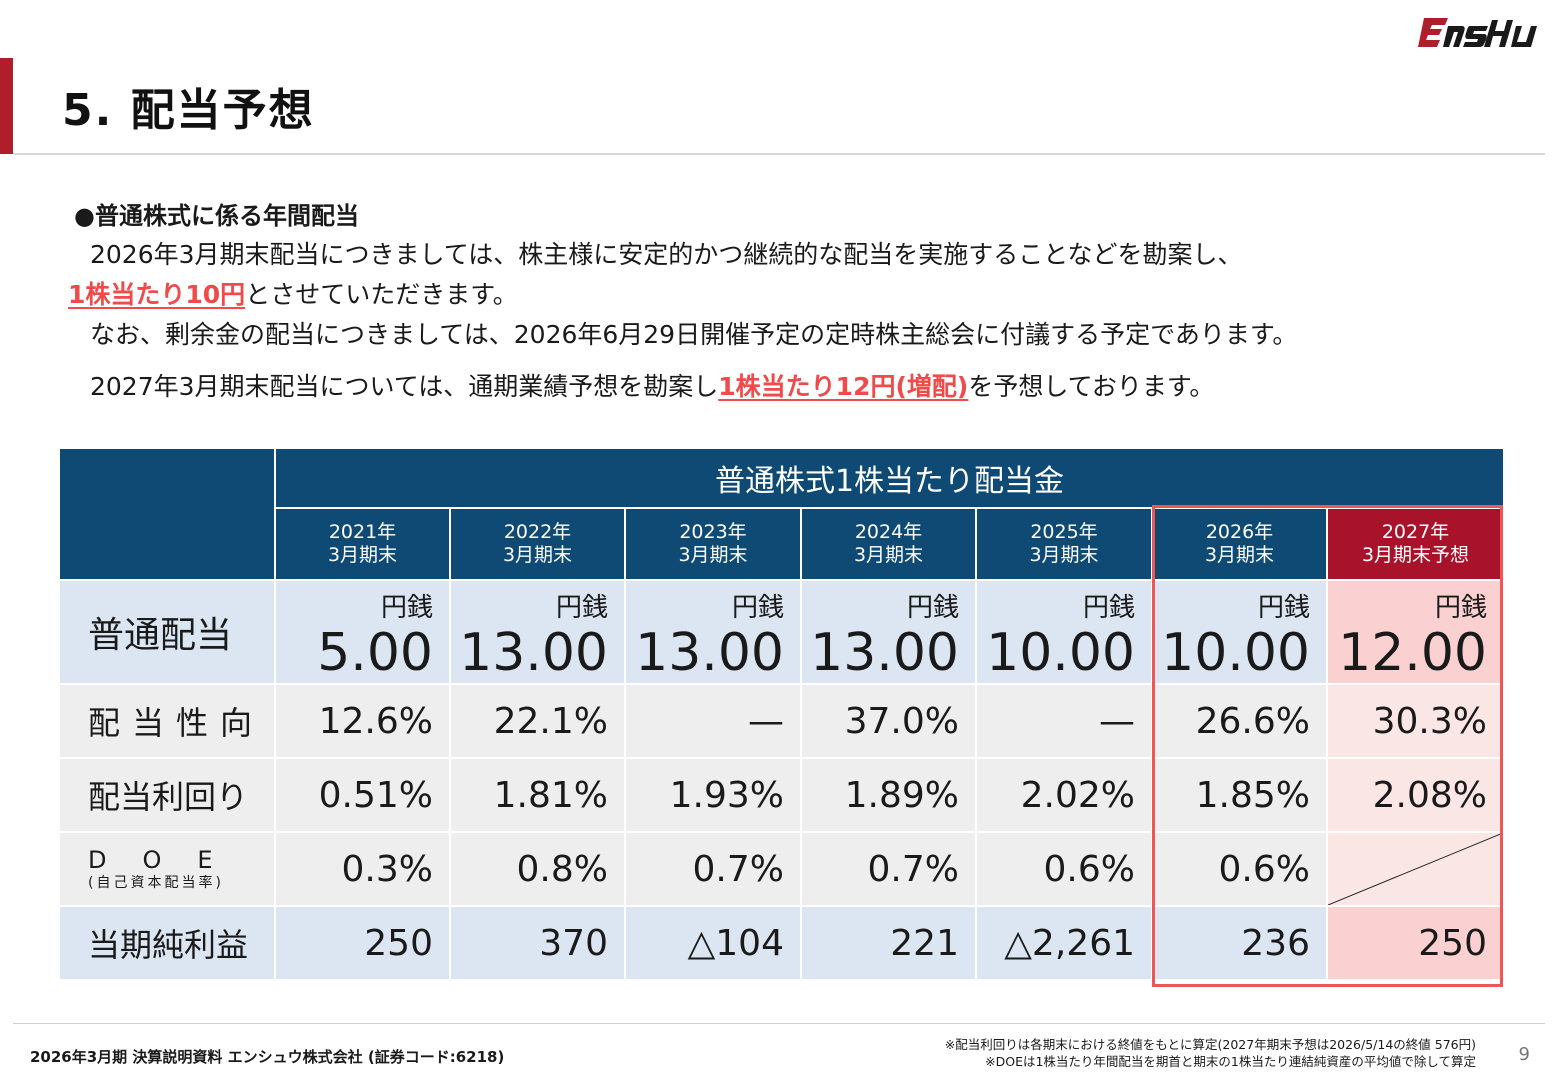  Describe the element at coordinates (537, 544) in the screenshot. I see `column-header-2022: 2022年 3月期末` at that location.